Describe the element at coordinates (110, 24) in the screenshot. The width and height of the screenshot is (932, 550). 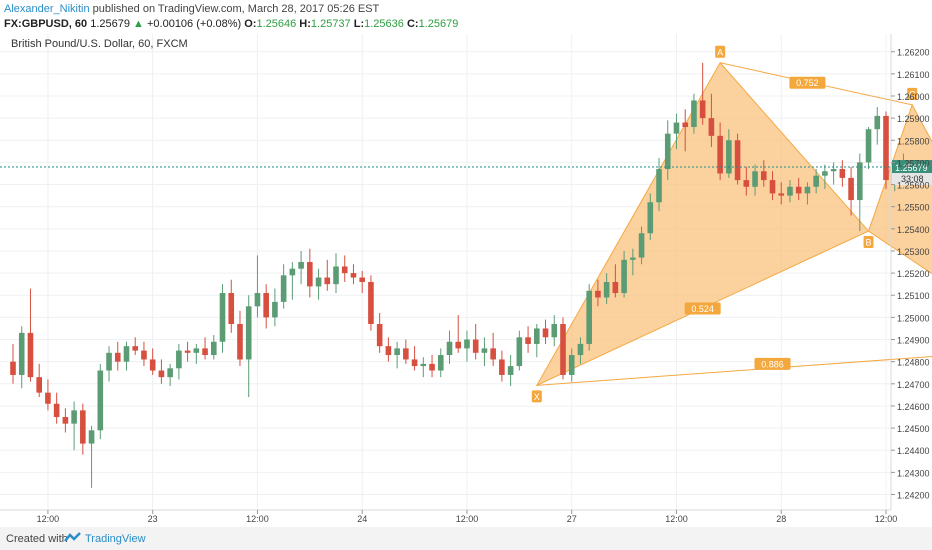
I see `last-price: 1.25679` at that location.